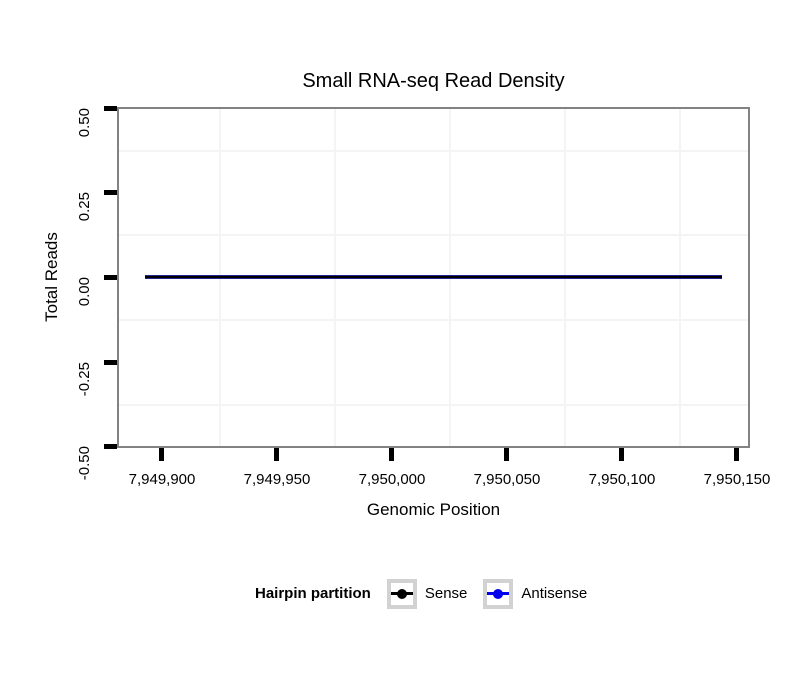 Image resolution: width=810 pixels, height=690 pixels. I want to click on legend-key-sense, so click(401, 593).